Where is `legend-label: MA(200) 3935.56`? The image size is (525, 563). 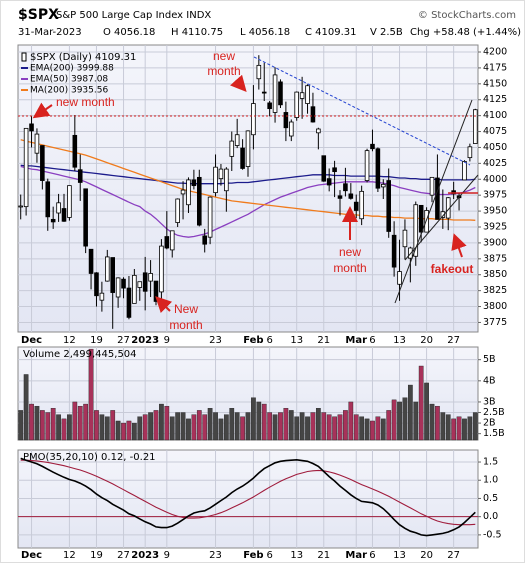 legend-label: MA(200) 3935.56 is located at coordinates (69, 91).